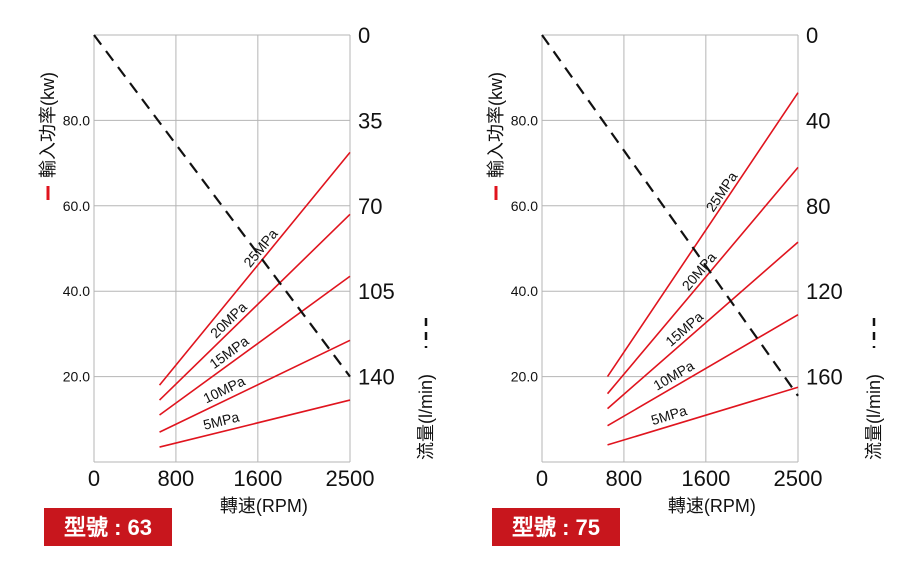  What do you see at coordinates (260, 248) in the screenshot?
I see `power-line-label: 25MPa` at bounding box center [260, 248].